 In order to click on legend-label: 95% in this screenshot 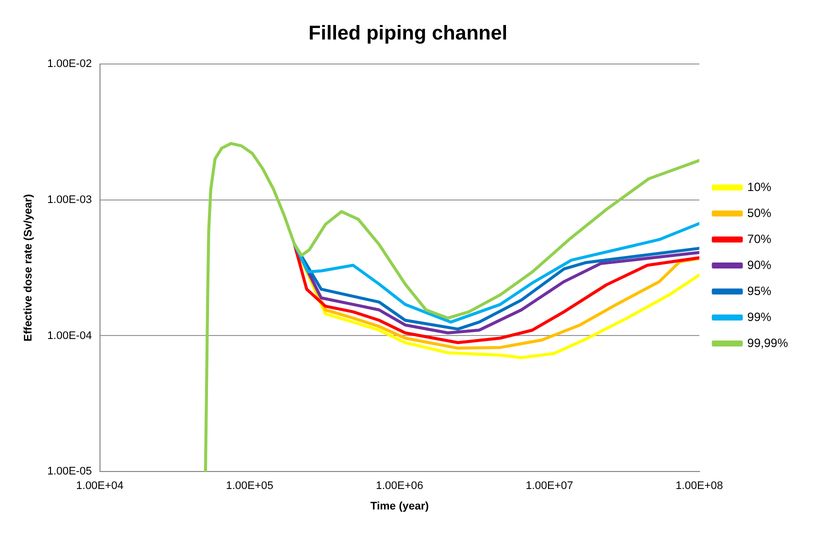, I will do `click(759, 291)`.